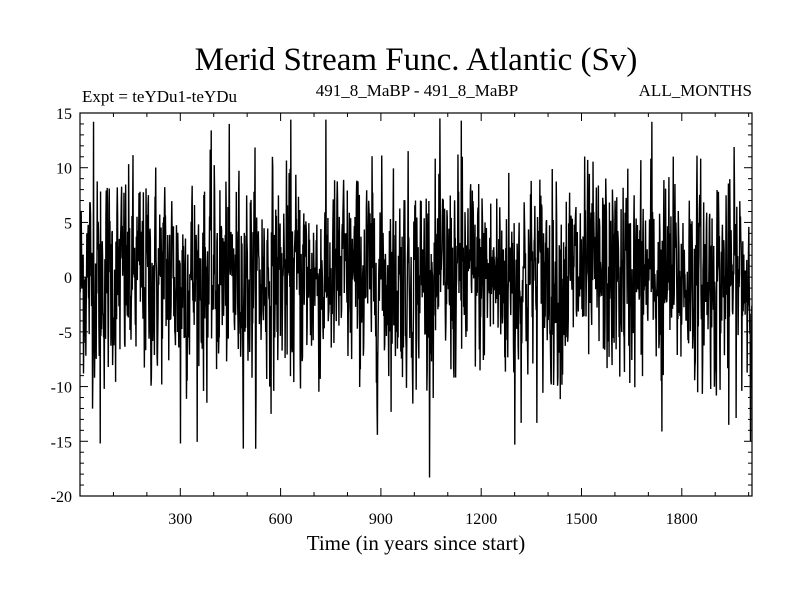 The height and width of the screenshot is (600, 800). Describe the element at coordinates (160, 96) in the screenshot. I see `chart-subtitle-left: Expt = teYDu1-teYDu` at that location.